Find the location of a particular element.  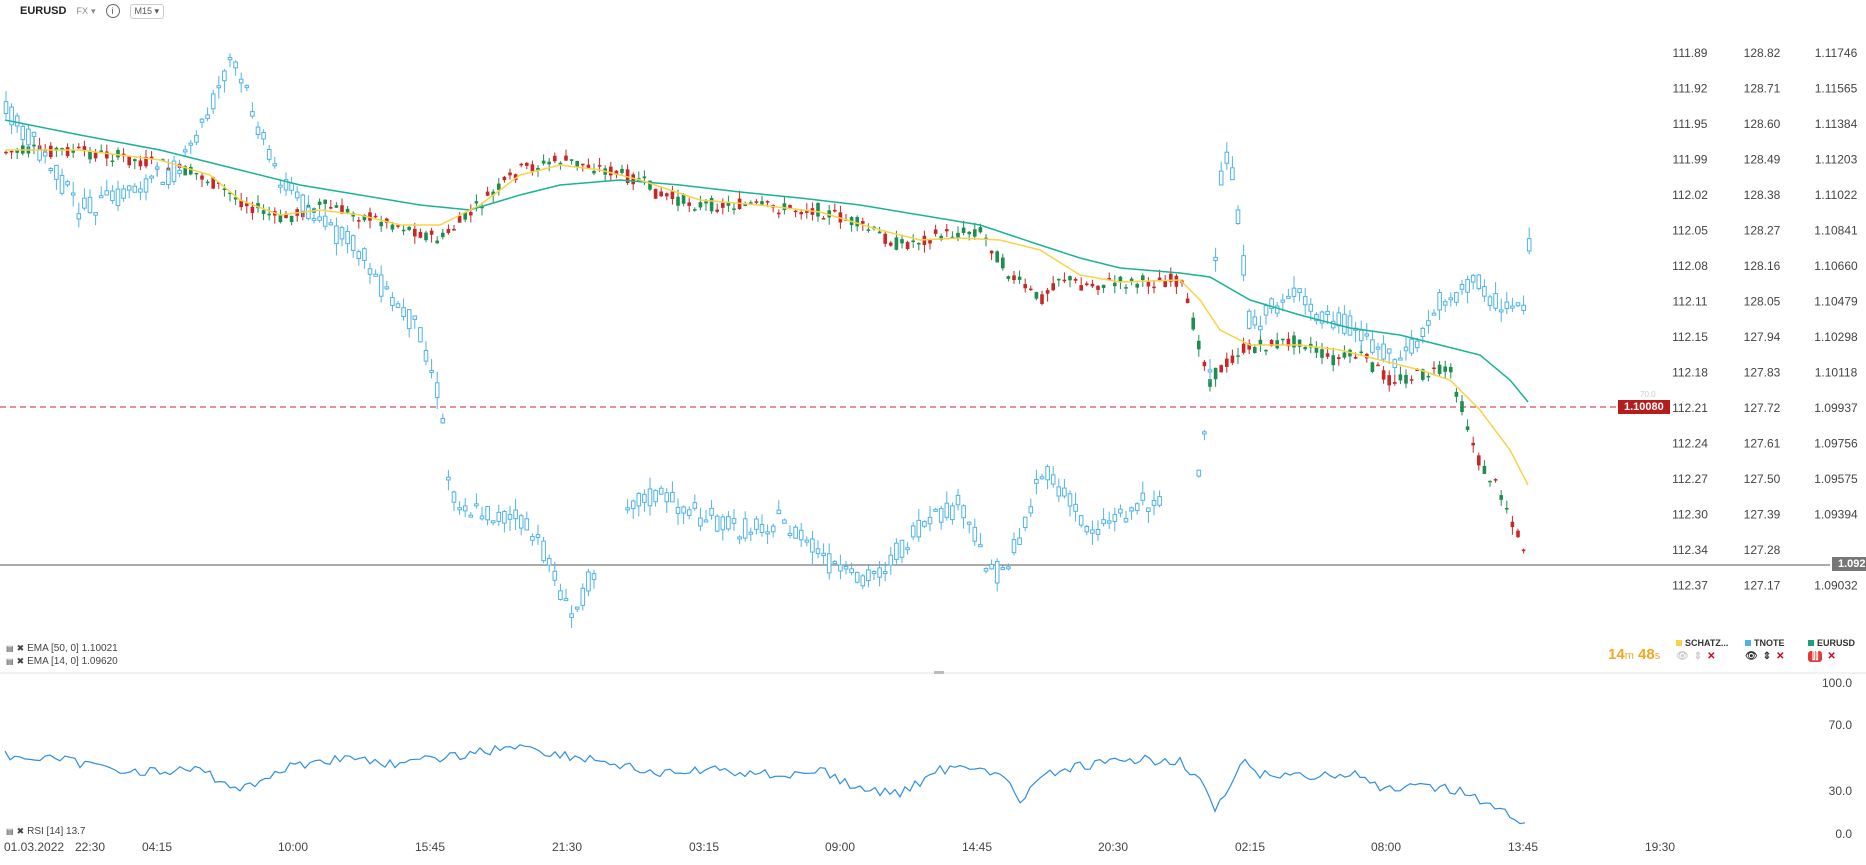

axis-label-col3: 1.10660 is located at coordinates (1836, 266).